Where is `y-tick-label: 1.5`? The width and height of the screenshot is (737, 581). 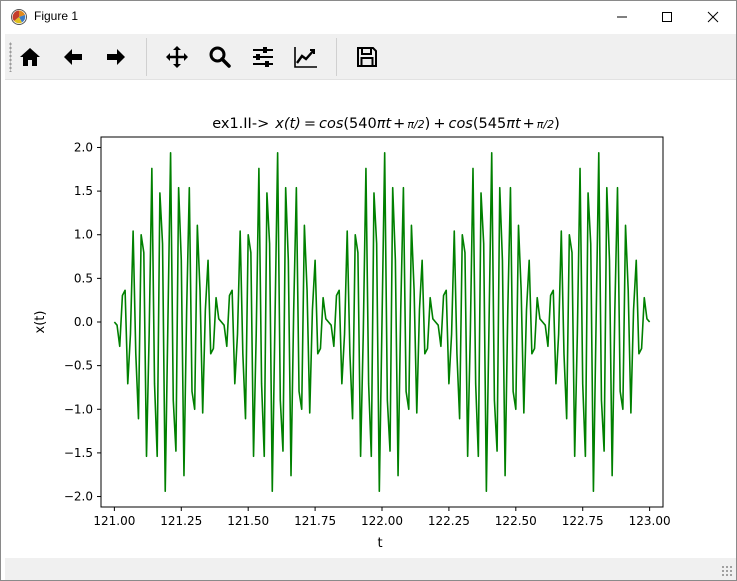
y-tick-label: 1.5 is located at coordinates (83, 191).